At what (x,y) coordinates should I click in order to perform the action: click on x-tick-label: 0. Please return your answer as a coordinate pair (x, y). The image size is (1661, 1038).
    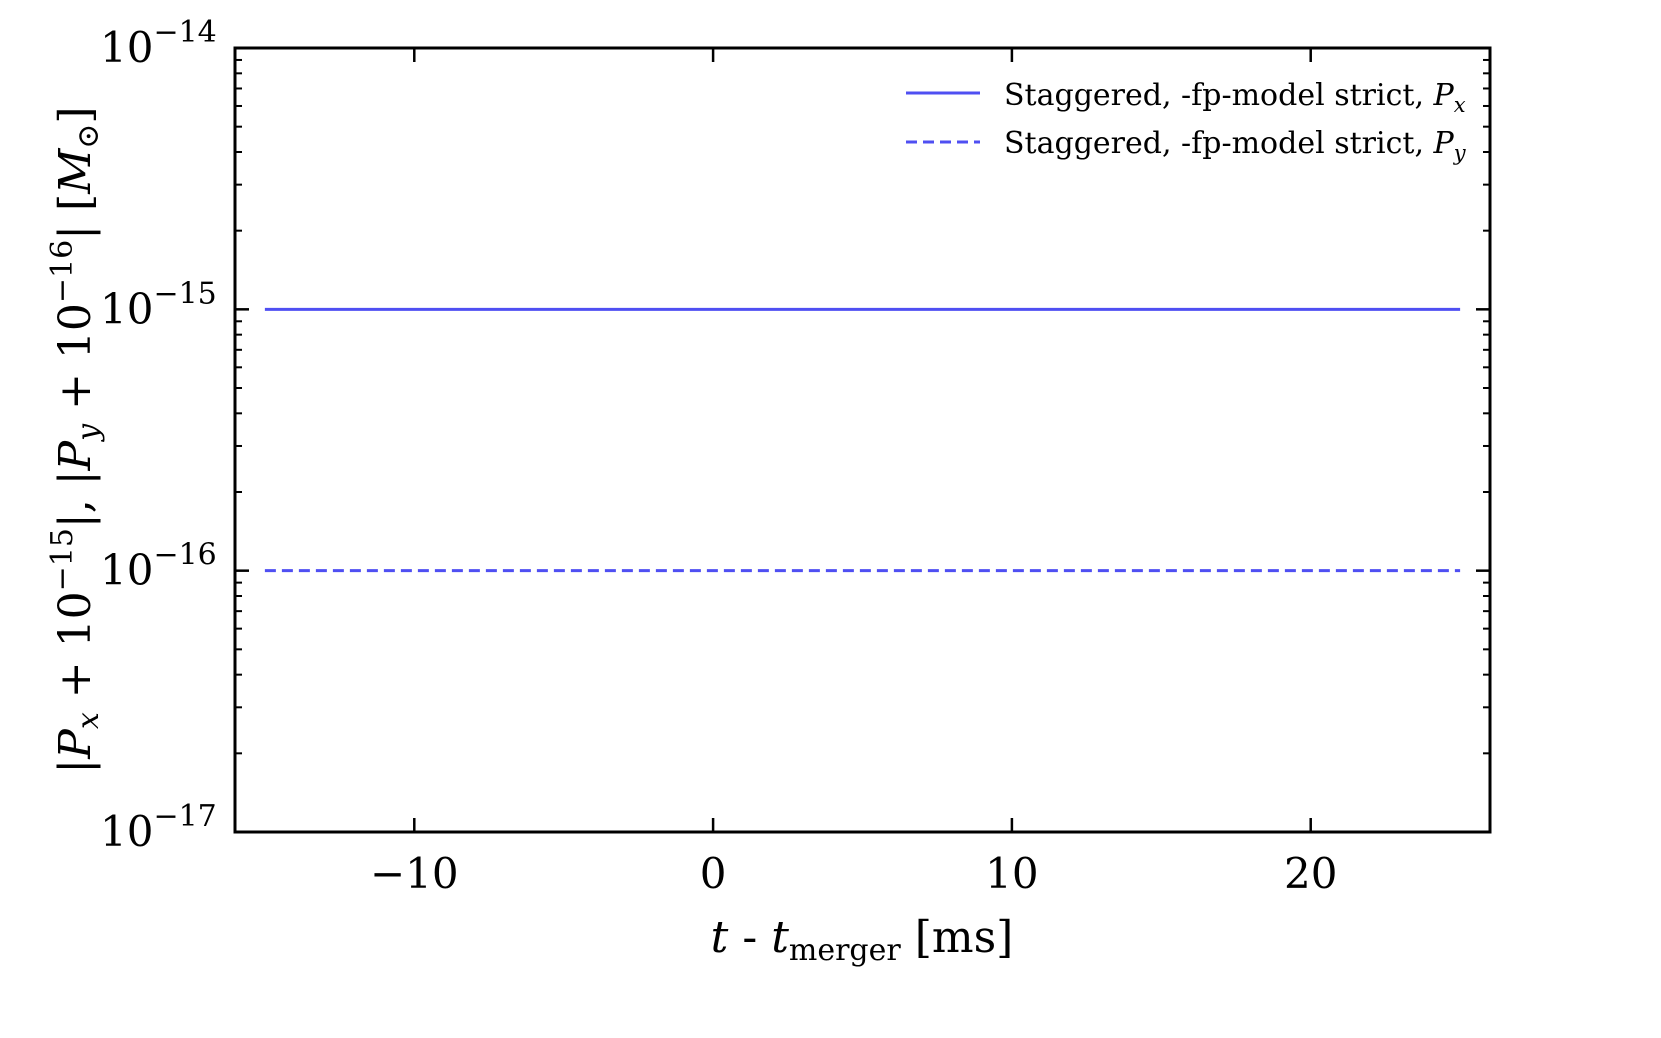
    Looking at the image, I should click on (713, 873).